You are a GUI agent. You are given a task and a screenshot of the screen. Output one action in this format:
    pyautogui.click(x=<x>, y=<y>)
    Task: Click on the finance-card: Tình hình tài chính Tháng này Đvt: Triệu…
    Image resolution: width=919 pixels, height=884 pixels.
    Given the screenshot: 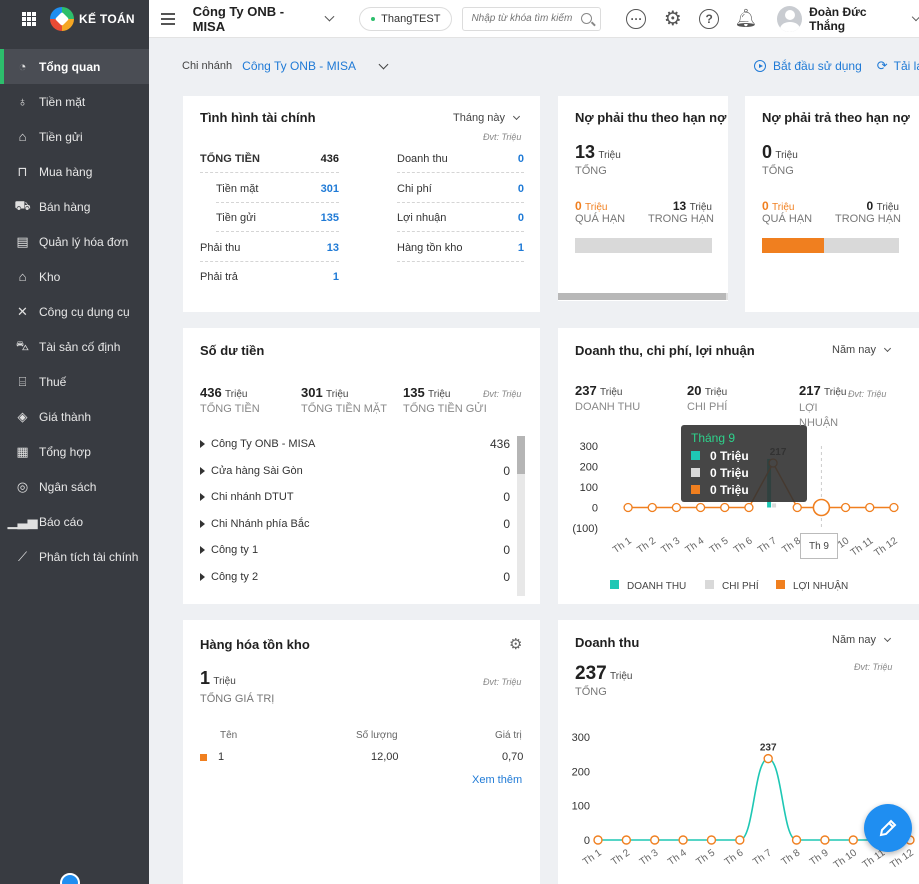 What is the action you would take?
    pyautogui.click(x=361, y=204)
    